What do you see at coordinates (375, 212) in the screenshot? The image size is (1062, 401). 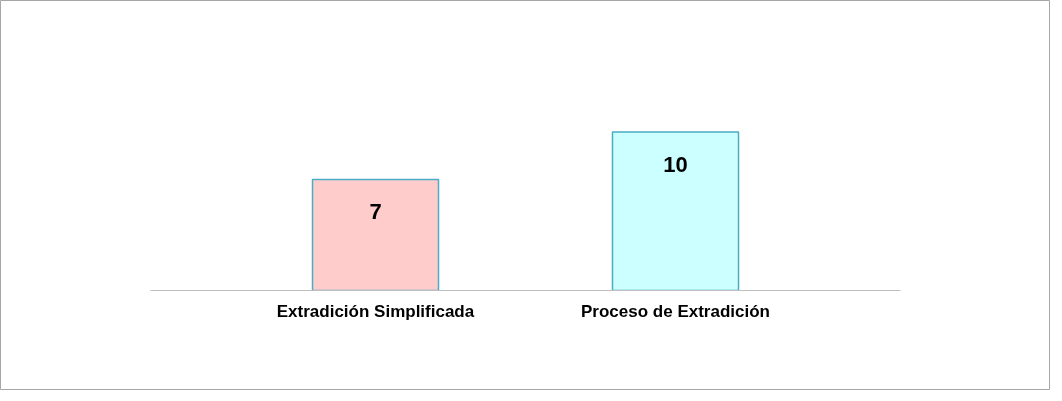 I see `data-label: 7` at bounding box center [375, 212].